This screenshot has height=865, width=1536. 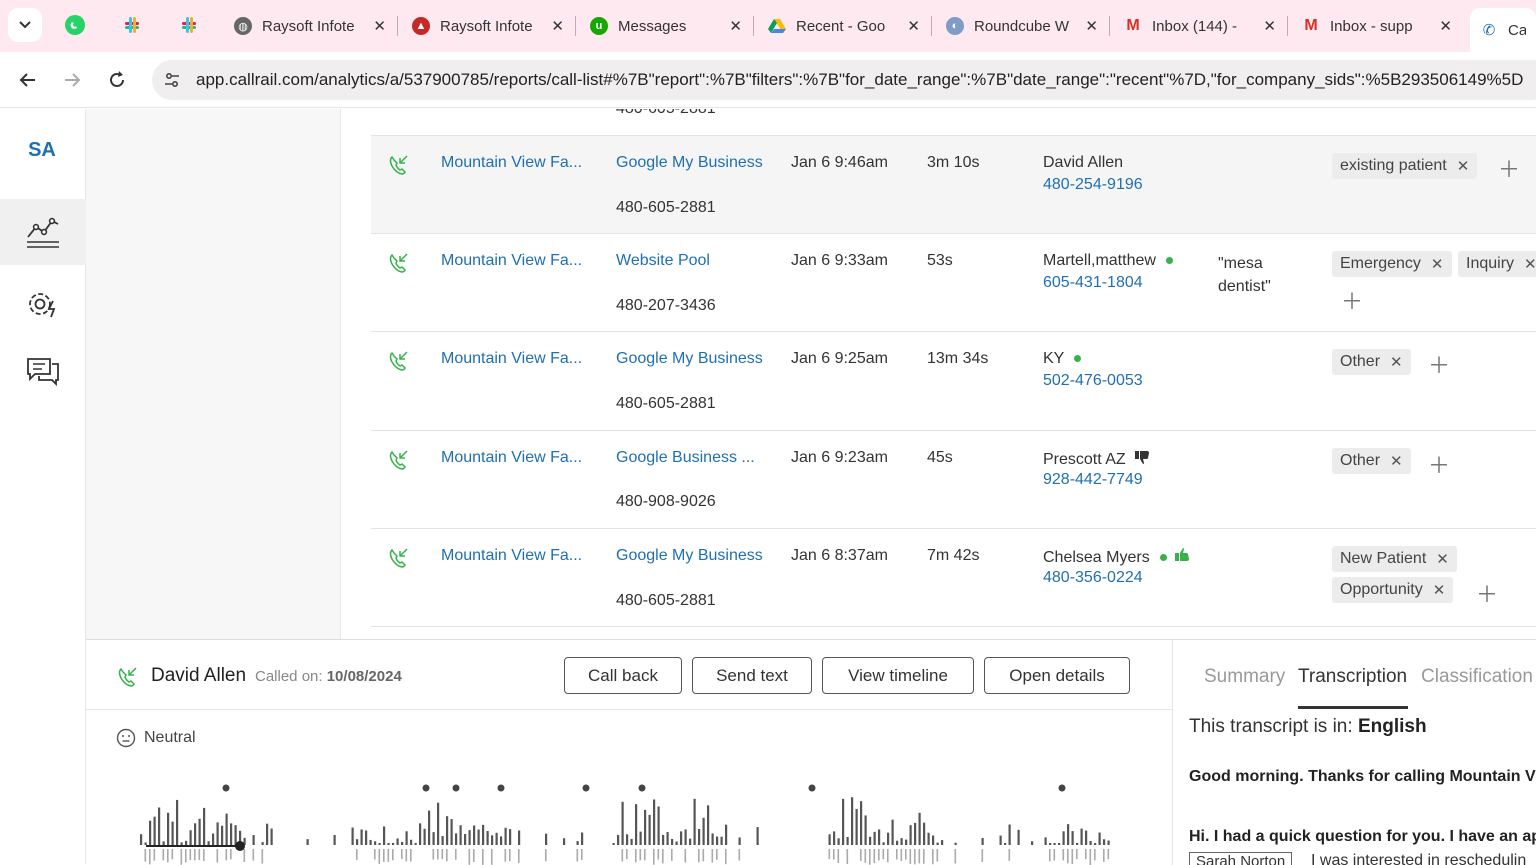 I want to click on tab-classification: Classification, so click(x=1477, y=676).